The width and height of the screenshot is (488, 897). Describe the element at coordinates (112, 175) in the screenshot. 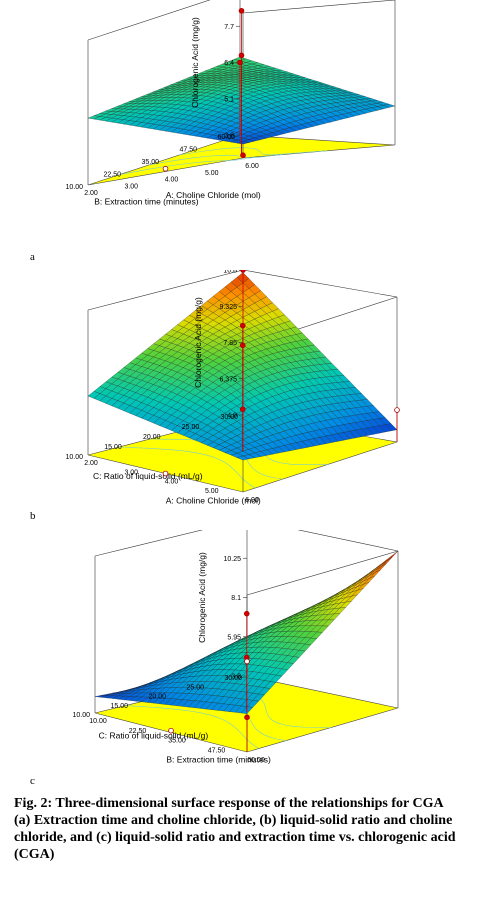

I see `y-tick-label: 22.50` at that location.